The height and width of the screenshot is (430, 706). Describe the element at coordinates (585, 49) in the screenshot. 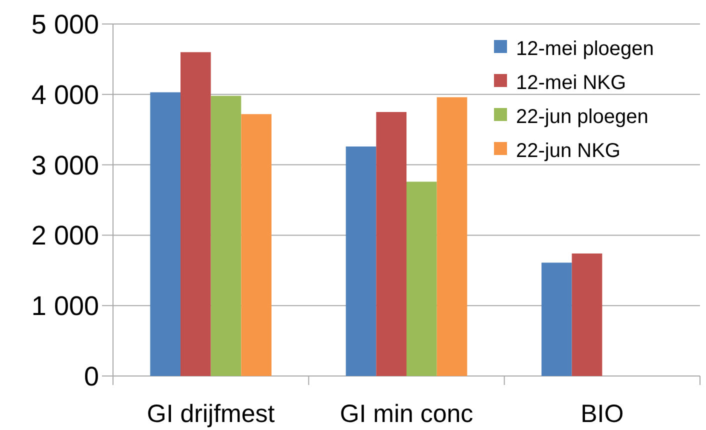

I see `legend-label: 12-mei ploegen` at that location.